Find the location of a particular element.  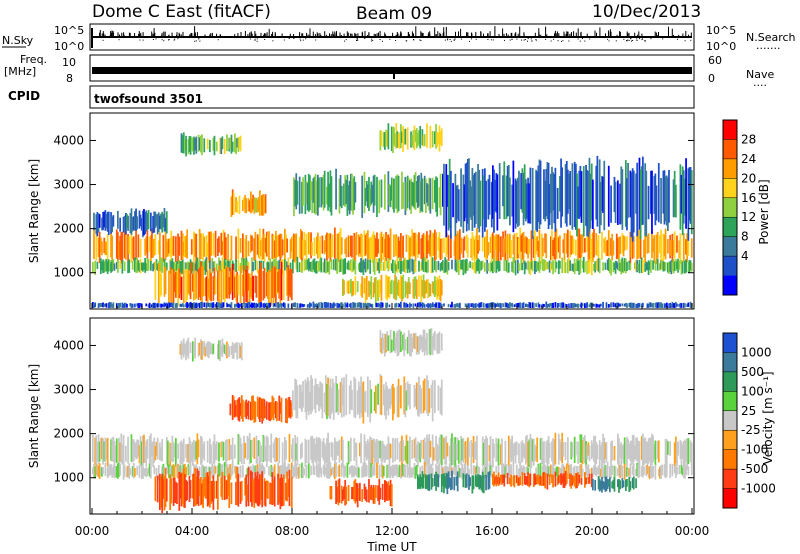

y-tick-label: 3000 is located at coordinates (68, 390).